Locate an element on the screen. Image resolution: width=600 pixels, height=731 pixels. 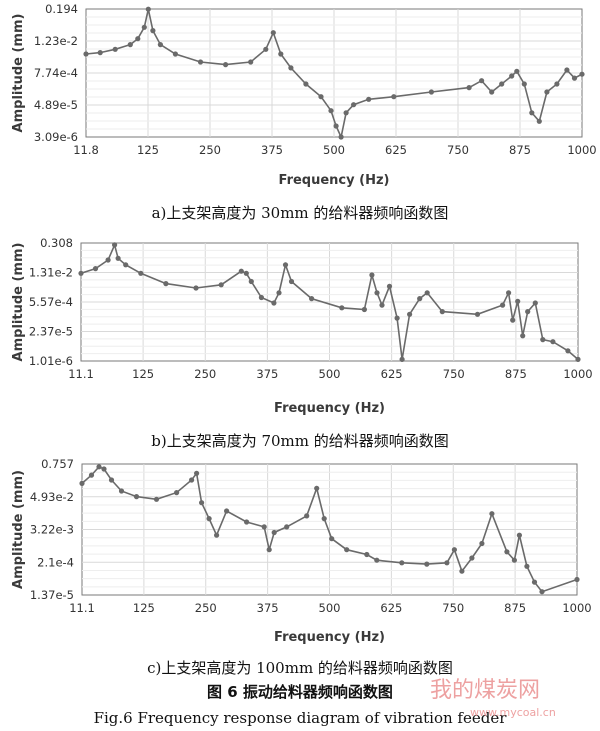
y-tick-label: 0.308 is located at coordinates (56, 243).